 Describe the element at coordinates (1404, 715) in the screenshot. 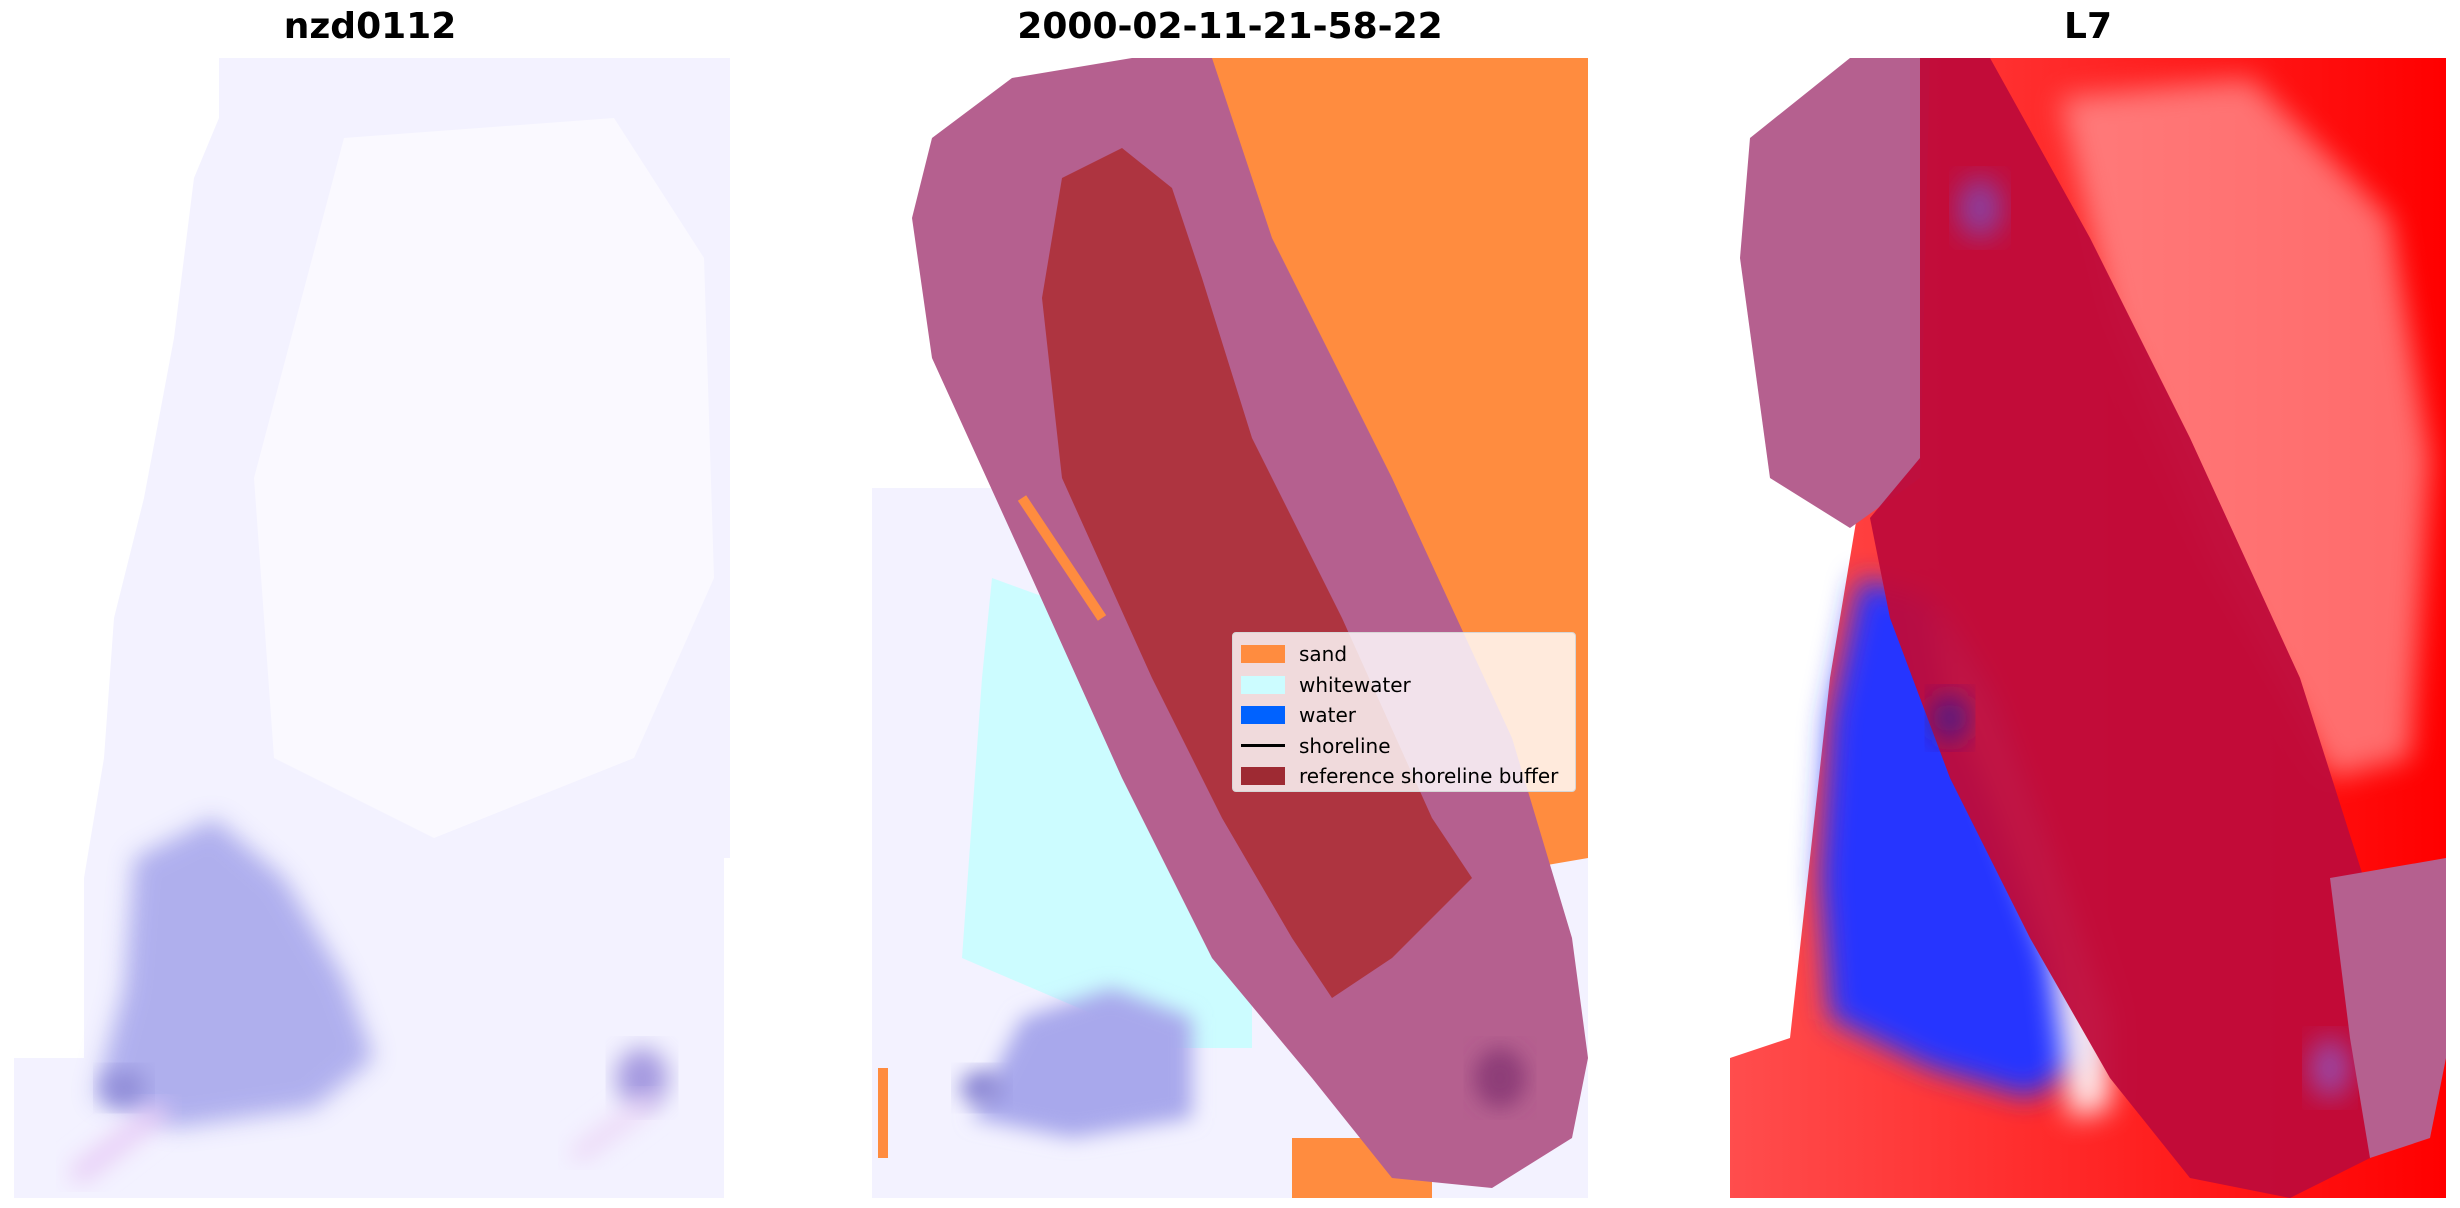

I see `legend-item-water: water` at that location.